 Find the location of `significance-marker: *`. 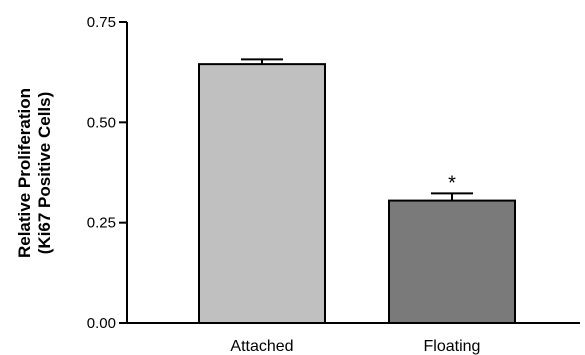

significance-marker: * is located at coordinates (452, 183).